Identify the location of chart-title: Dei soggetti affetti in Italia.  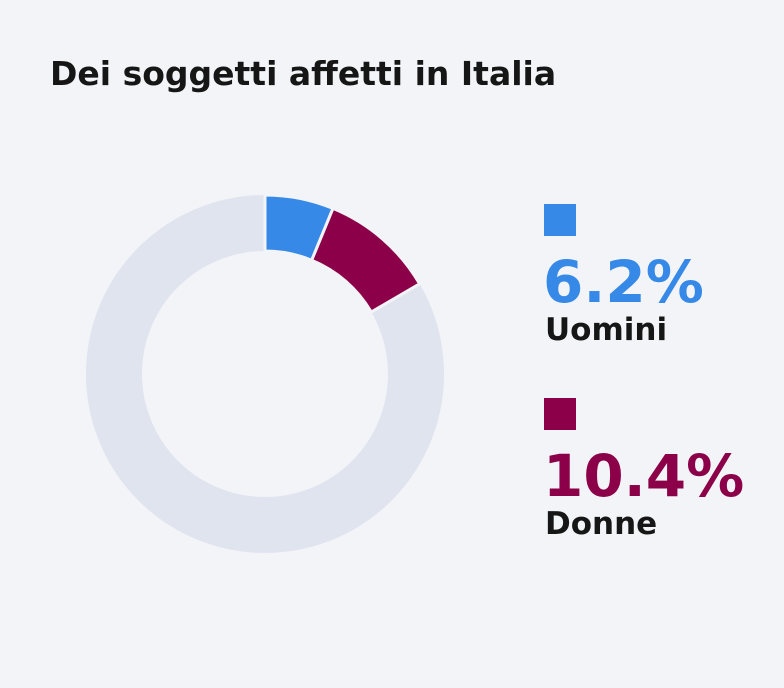
(303, 73).